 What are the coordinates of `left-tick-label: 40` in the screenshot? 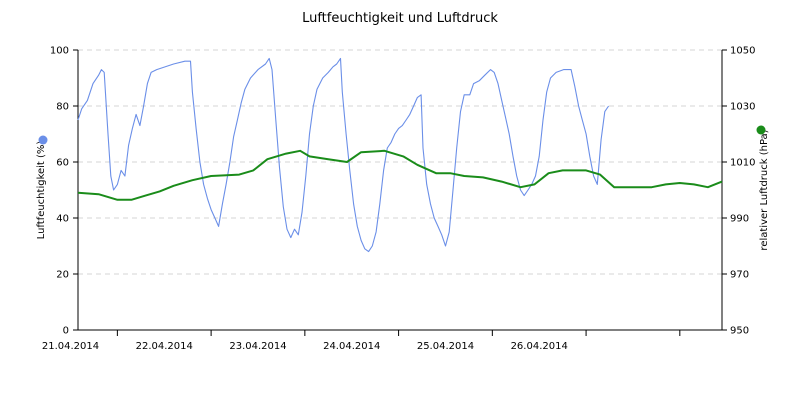 It's located at (62, 219).